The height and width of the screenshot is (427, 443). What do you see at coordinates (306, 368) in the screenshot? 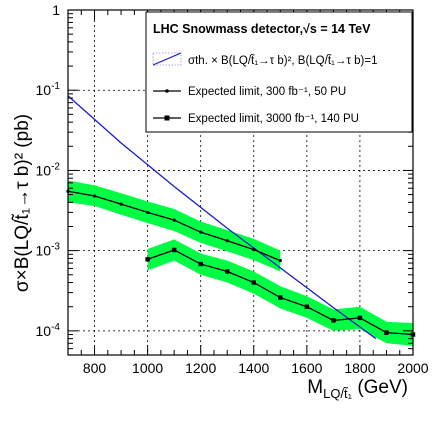
I see `x-tick-label: 1600` at bounding box center [306, 368].